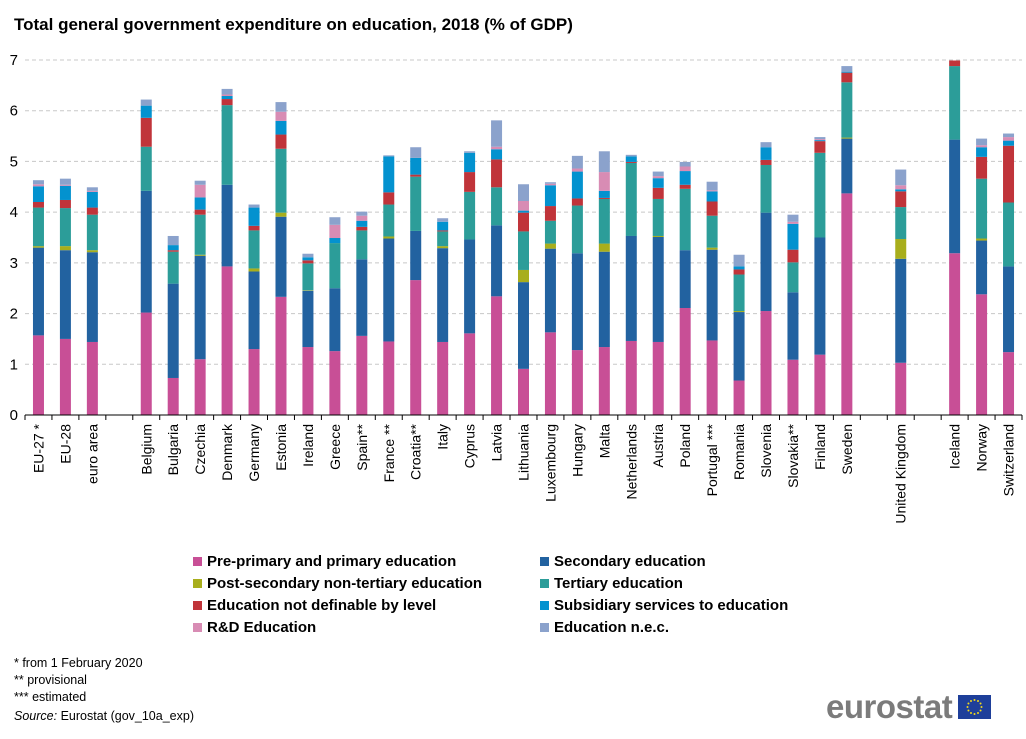 This screenshot has height=739, width=1026. I want to click on y-tick-label: 4, so click(14, 212).